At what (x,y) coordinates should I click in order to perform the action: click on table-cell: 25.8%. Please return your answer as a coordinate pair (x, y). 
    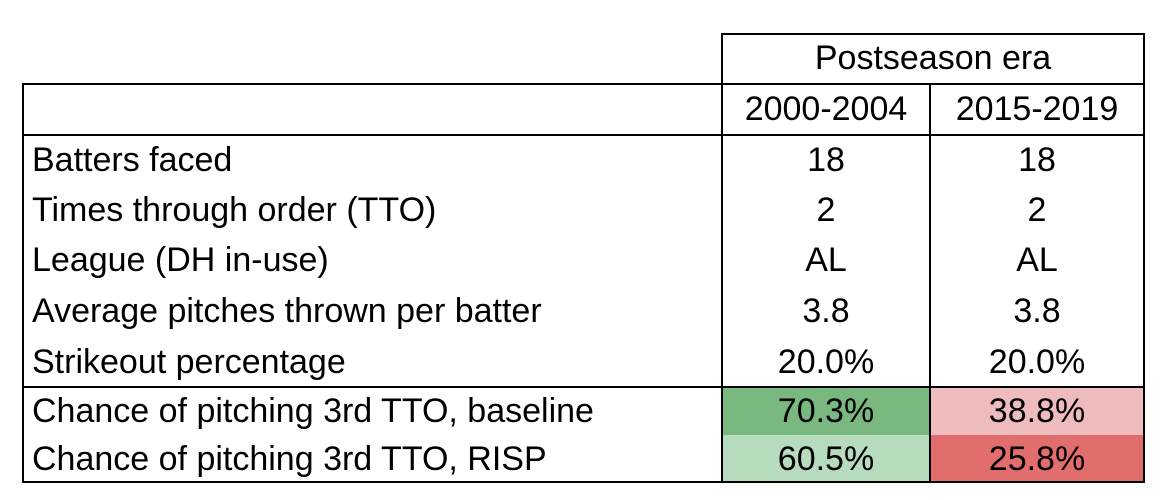
    Looking at the image, I should click on (1037, 458).